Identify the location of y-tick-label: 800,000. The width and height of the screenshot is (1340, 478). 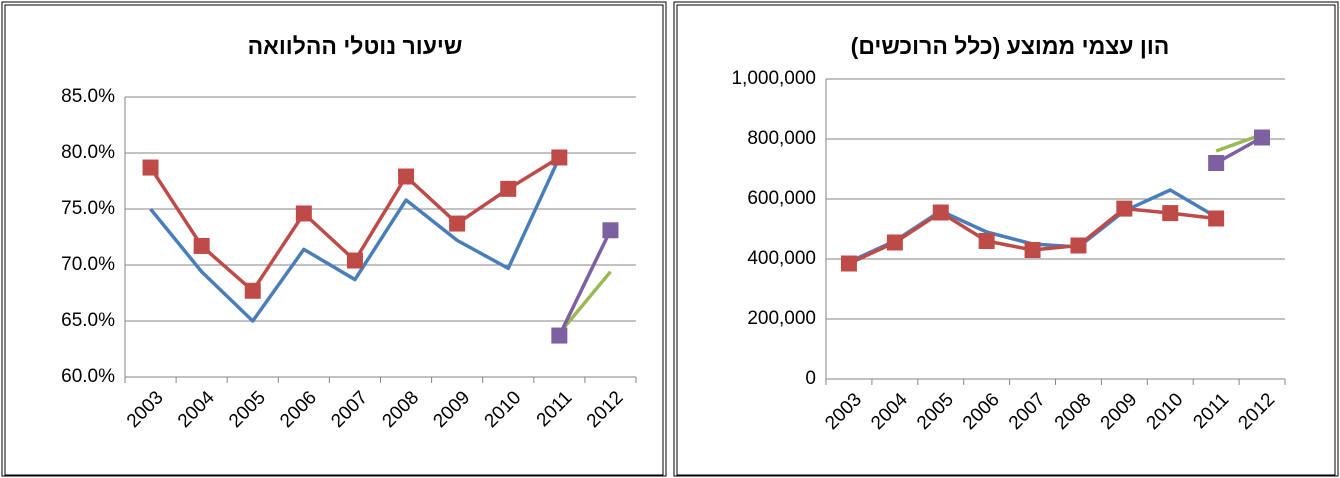
(781, 138).